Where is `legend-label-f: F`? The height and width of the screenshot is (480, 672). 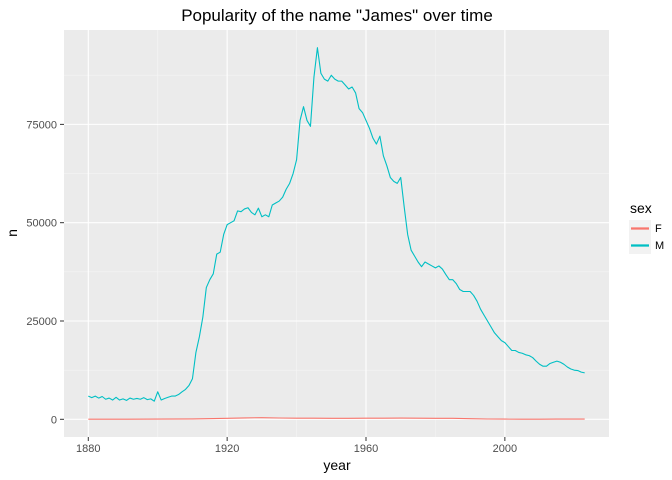
legend-label-f: F is located at coordinates (658, 229).